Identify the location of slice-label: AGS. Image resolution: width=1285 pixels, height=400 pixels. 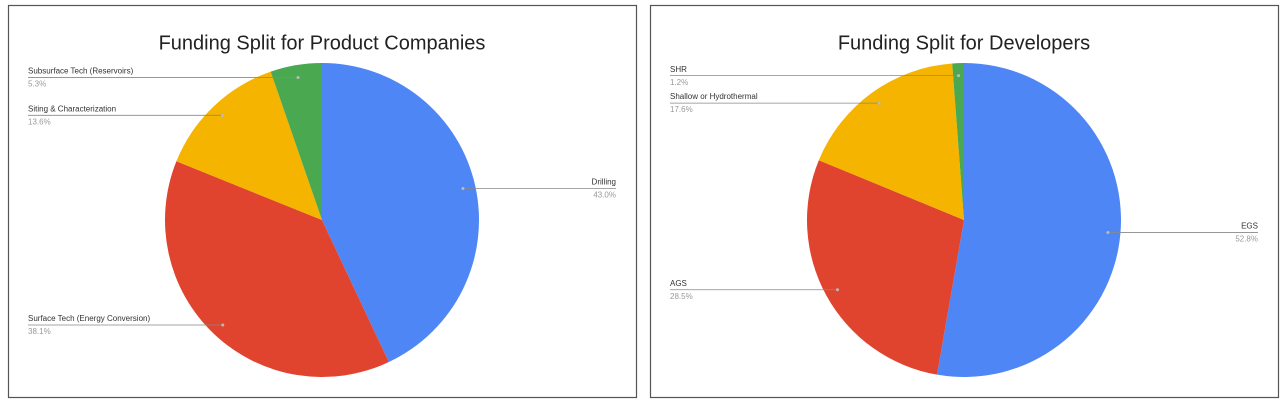
(678, 283).